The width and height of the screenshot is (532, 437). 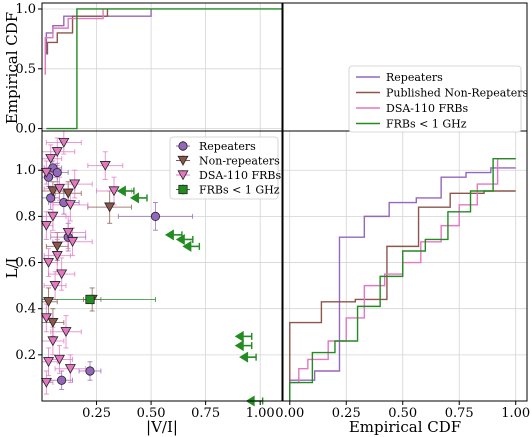 I want to click on top-left-cdf-dsa-110-frbs, so click(x=74, y=41).